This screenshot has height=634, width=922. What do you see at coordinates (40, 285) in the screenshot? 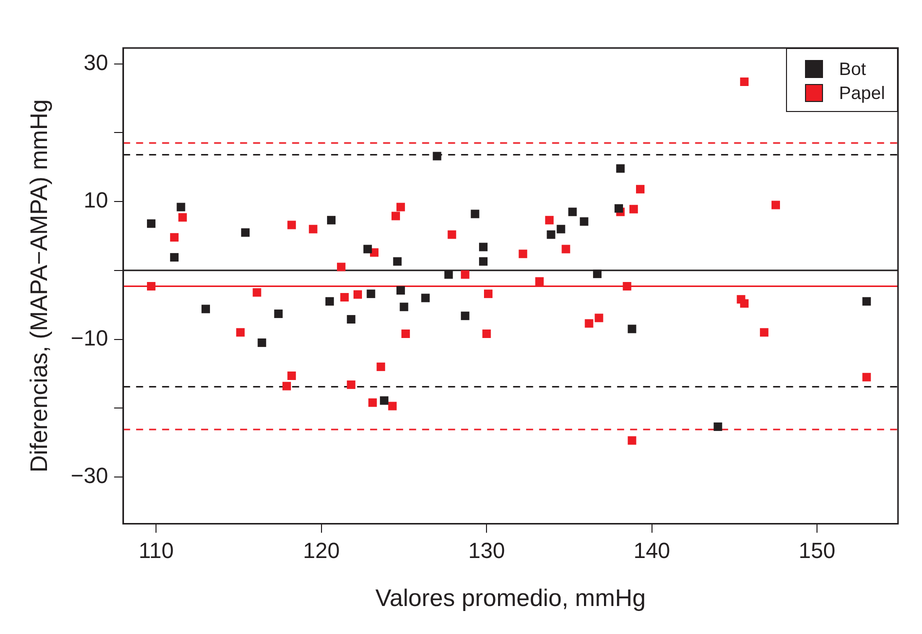
I see `y-axis-title: Diferencias, (MAPA−AMPA) mmHg` at bounding box center [40, 285].